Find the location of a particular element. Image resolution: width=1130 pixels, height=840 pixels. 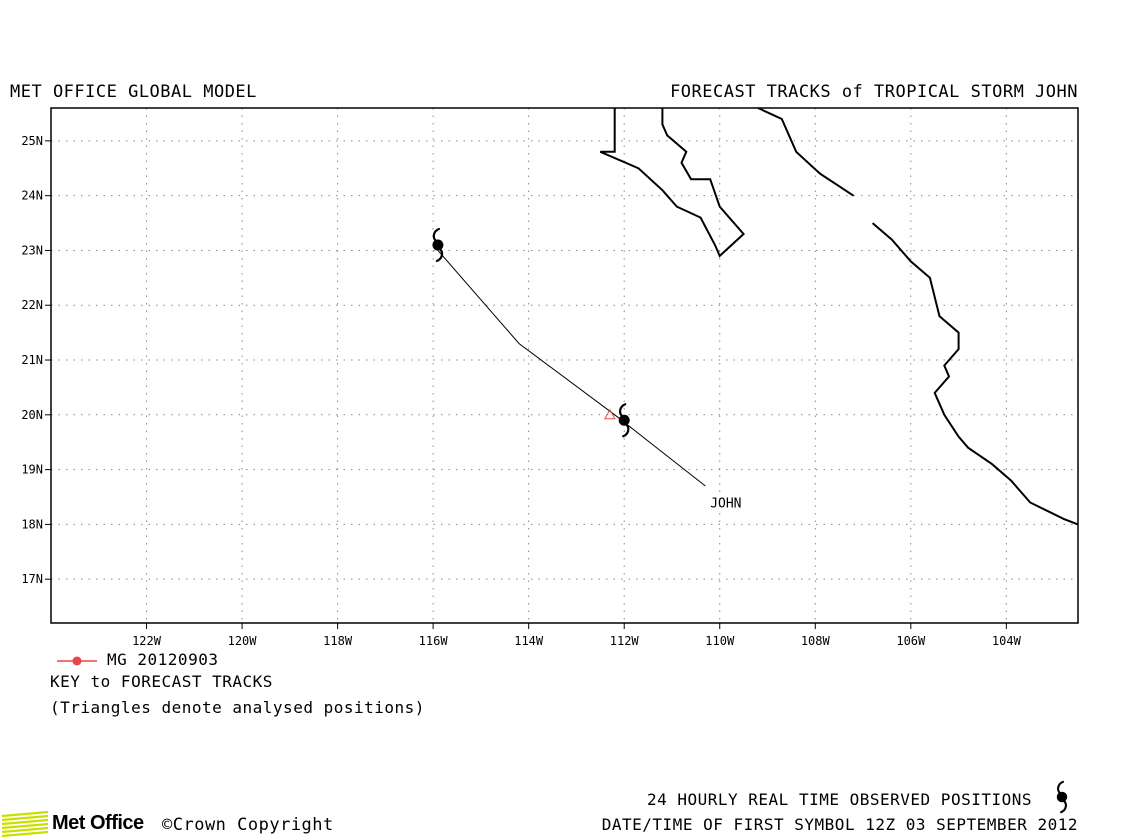

footer-storm-symbol is located at coordinates (1062, 797).